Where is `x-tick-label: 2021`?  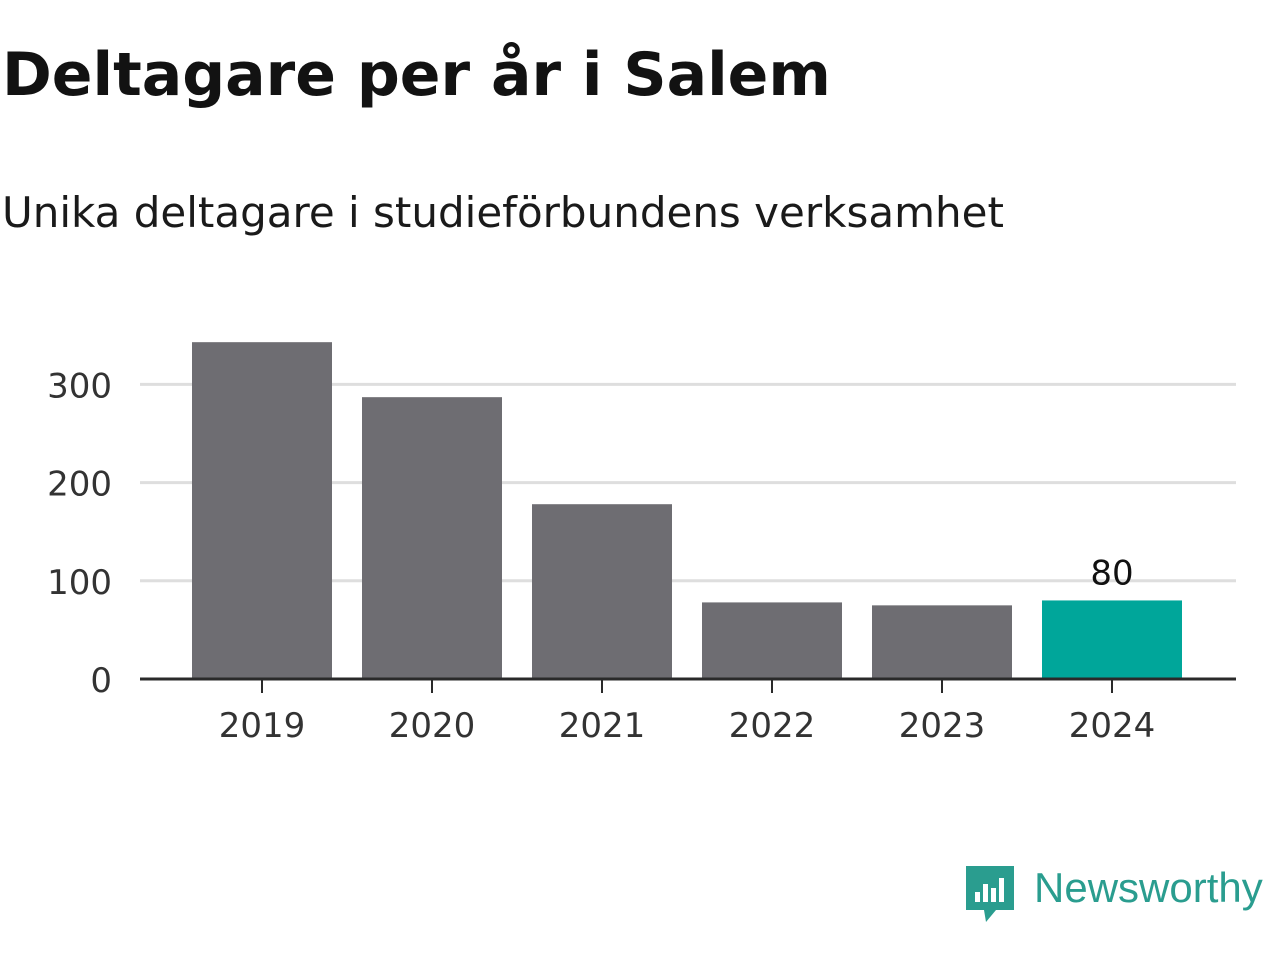
x-tick-label: 2021 is located at coordinates (602, 726).